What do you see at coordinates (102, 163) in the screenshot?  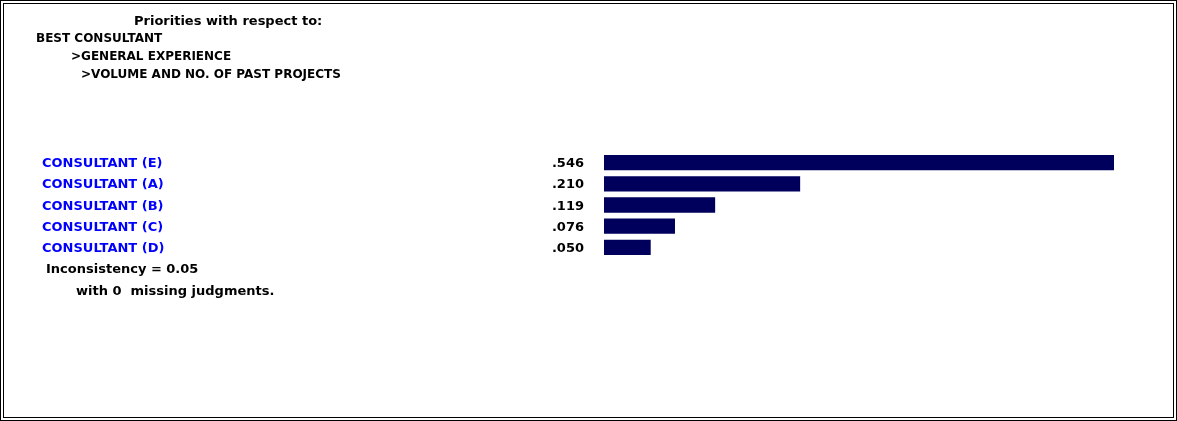 I see `y-tick-label: CONSULTANT (E)` at bounding box center [102, 163].